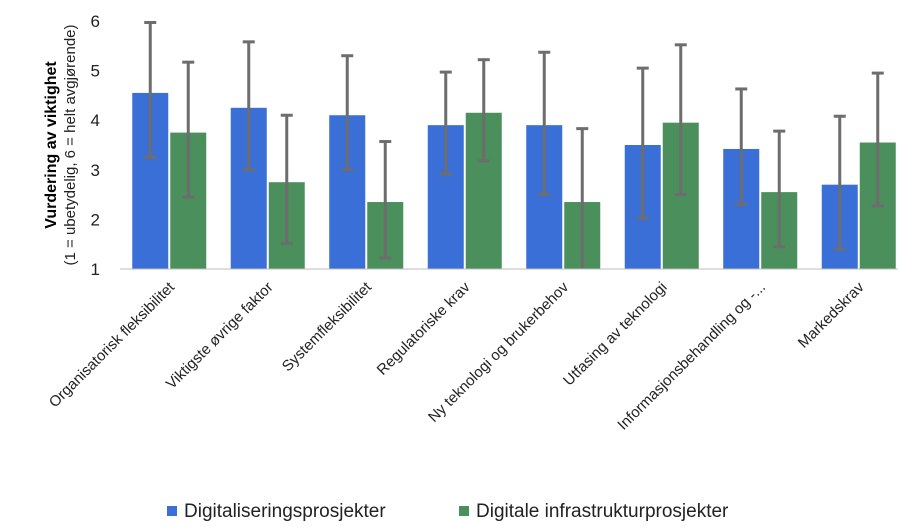 Image resolution: width=898 pixels, height=530 pixels. I want to click on y-axis-title-main: Vurdering av viktighet, so click(51, 145).